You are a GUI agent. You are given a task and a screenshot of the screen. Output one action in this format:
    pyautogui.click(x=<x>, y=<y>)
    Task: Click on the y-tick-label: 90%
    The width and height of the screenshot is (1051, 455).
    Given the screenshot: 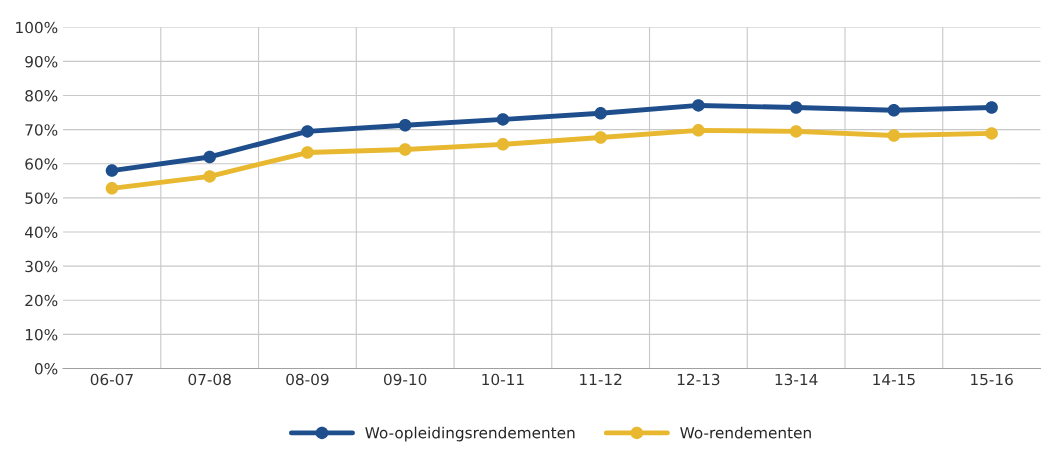 What is the action you would take?
    pyautogui.click(x=41, y=61)
    